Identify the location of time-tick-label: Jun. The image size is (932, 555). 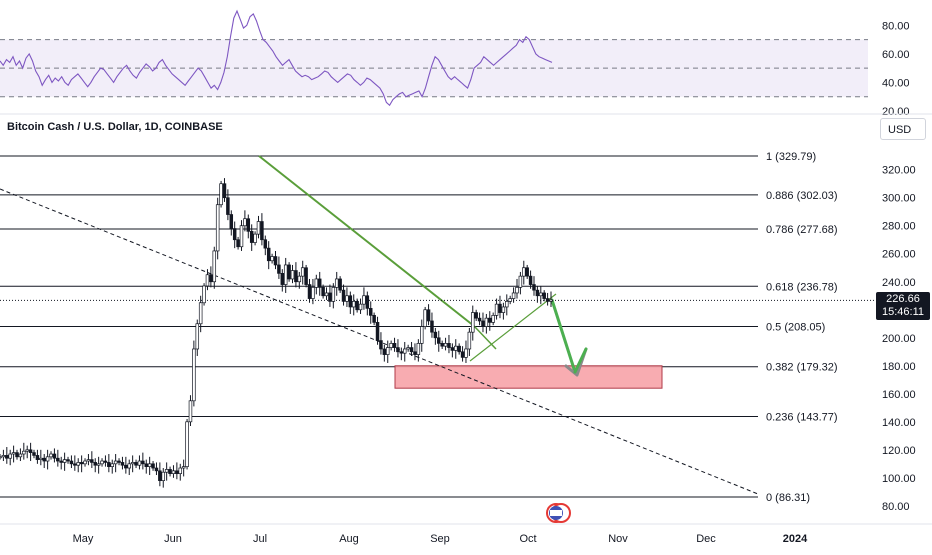
(173, 539).